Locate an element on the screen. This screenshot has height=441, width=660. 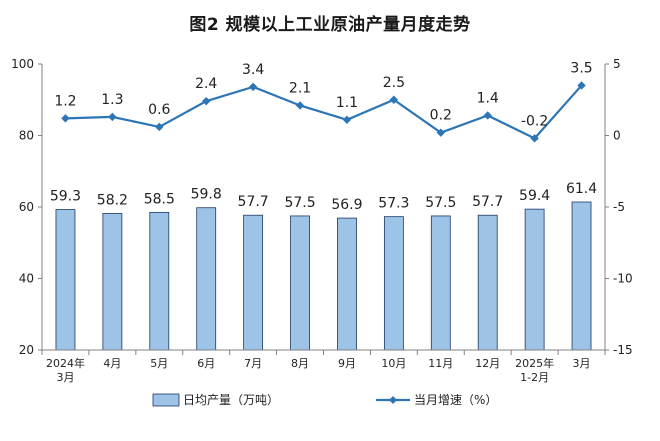
category-label: 3月 is located at coordinates (582, 363).